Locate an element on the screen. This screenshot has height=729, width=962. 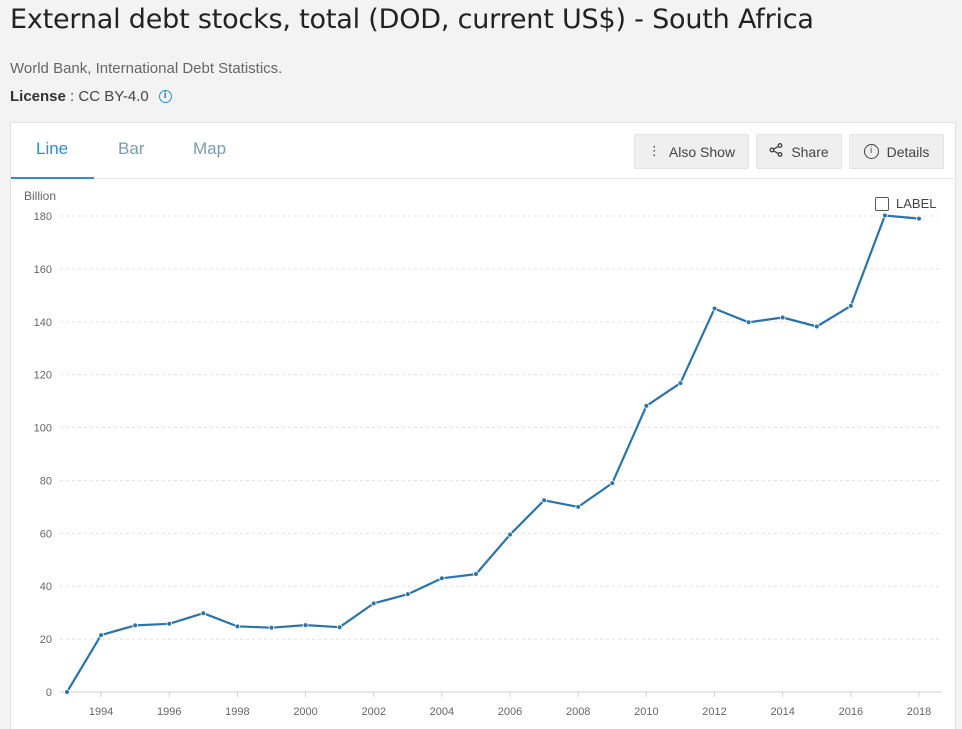
tab-line: Line is located at coordinates (52, 148).